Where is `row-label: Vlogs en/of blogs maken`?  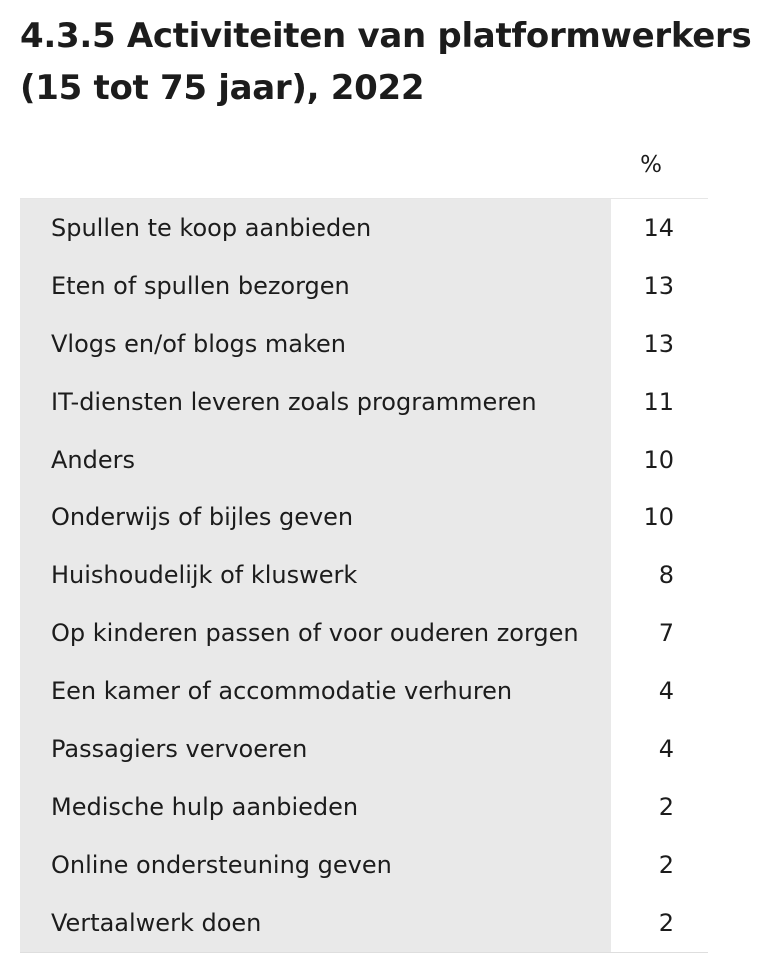
row-label: Vlogs en/of blogs maken is located at coordinates (315, 343).